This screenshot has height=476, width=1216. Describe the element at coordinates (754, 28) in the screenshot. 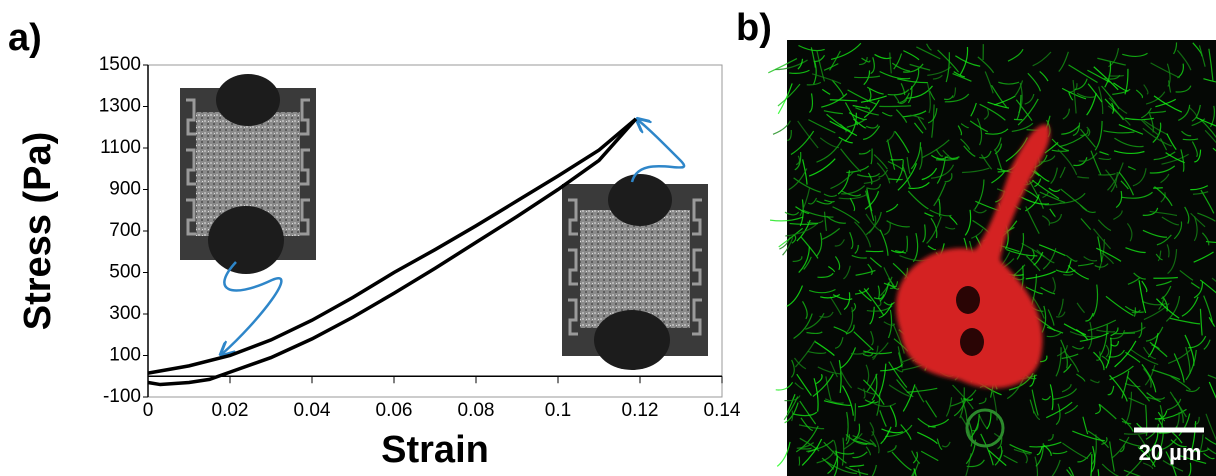

I see `panel-label: b)` at that location.